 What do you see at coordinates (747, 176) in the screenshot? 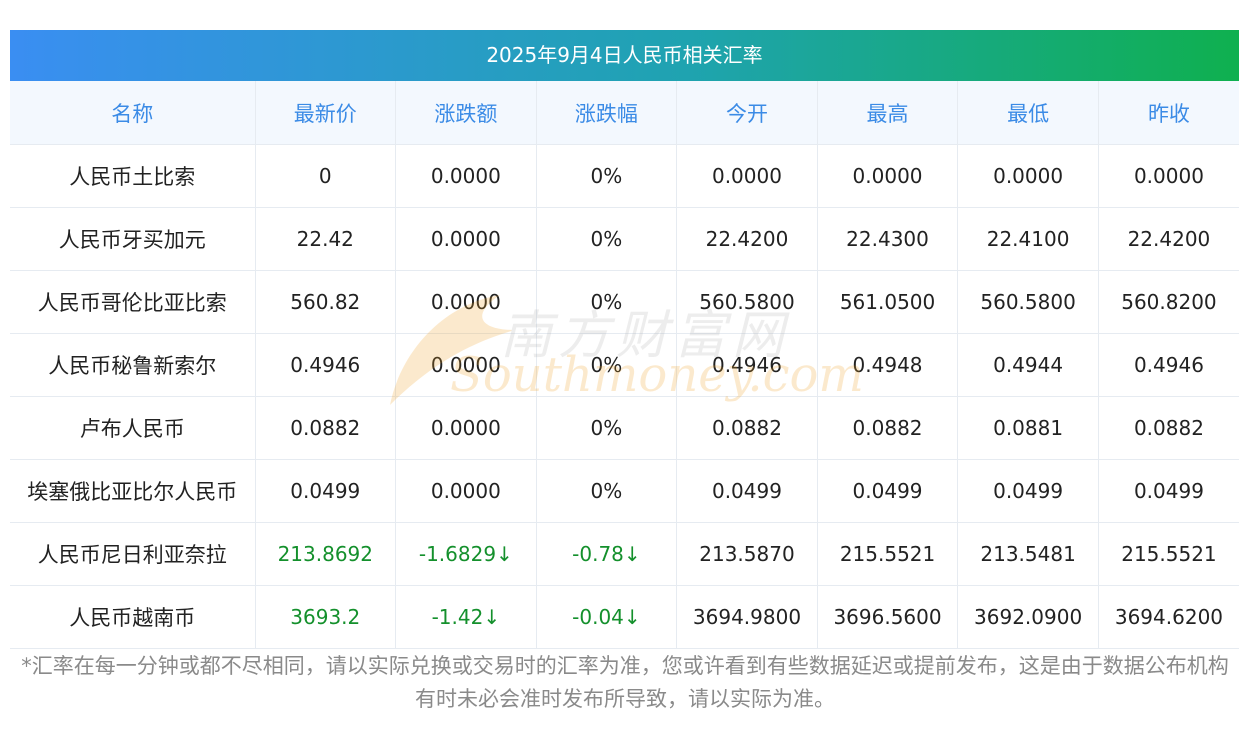
I see `cell-open: 0.0000` at bounding box center [747, 176].